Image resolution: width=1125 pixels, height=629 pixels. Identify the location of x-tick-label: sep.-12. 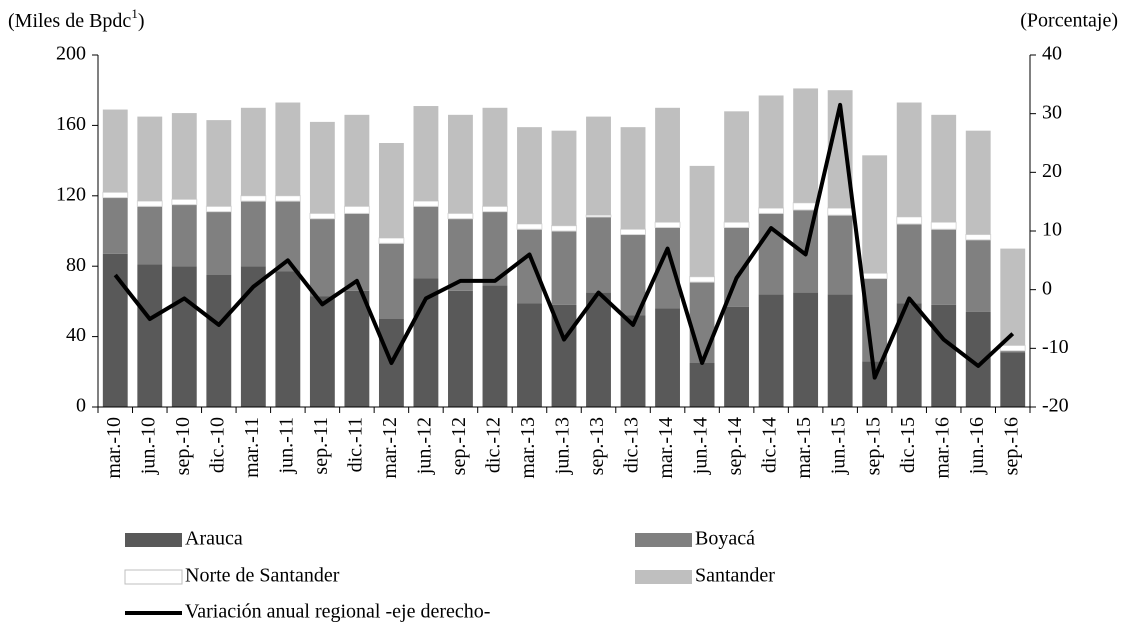
(459, 446).